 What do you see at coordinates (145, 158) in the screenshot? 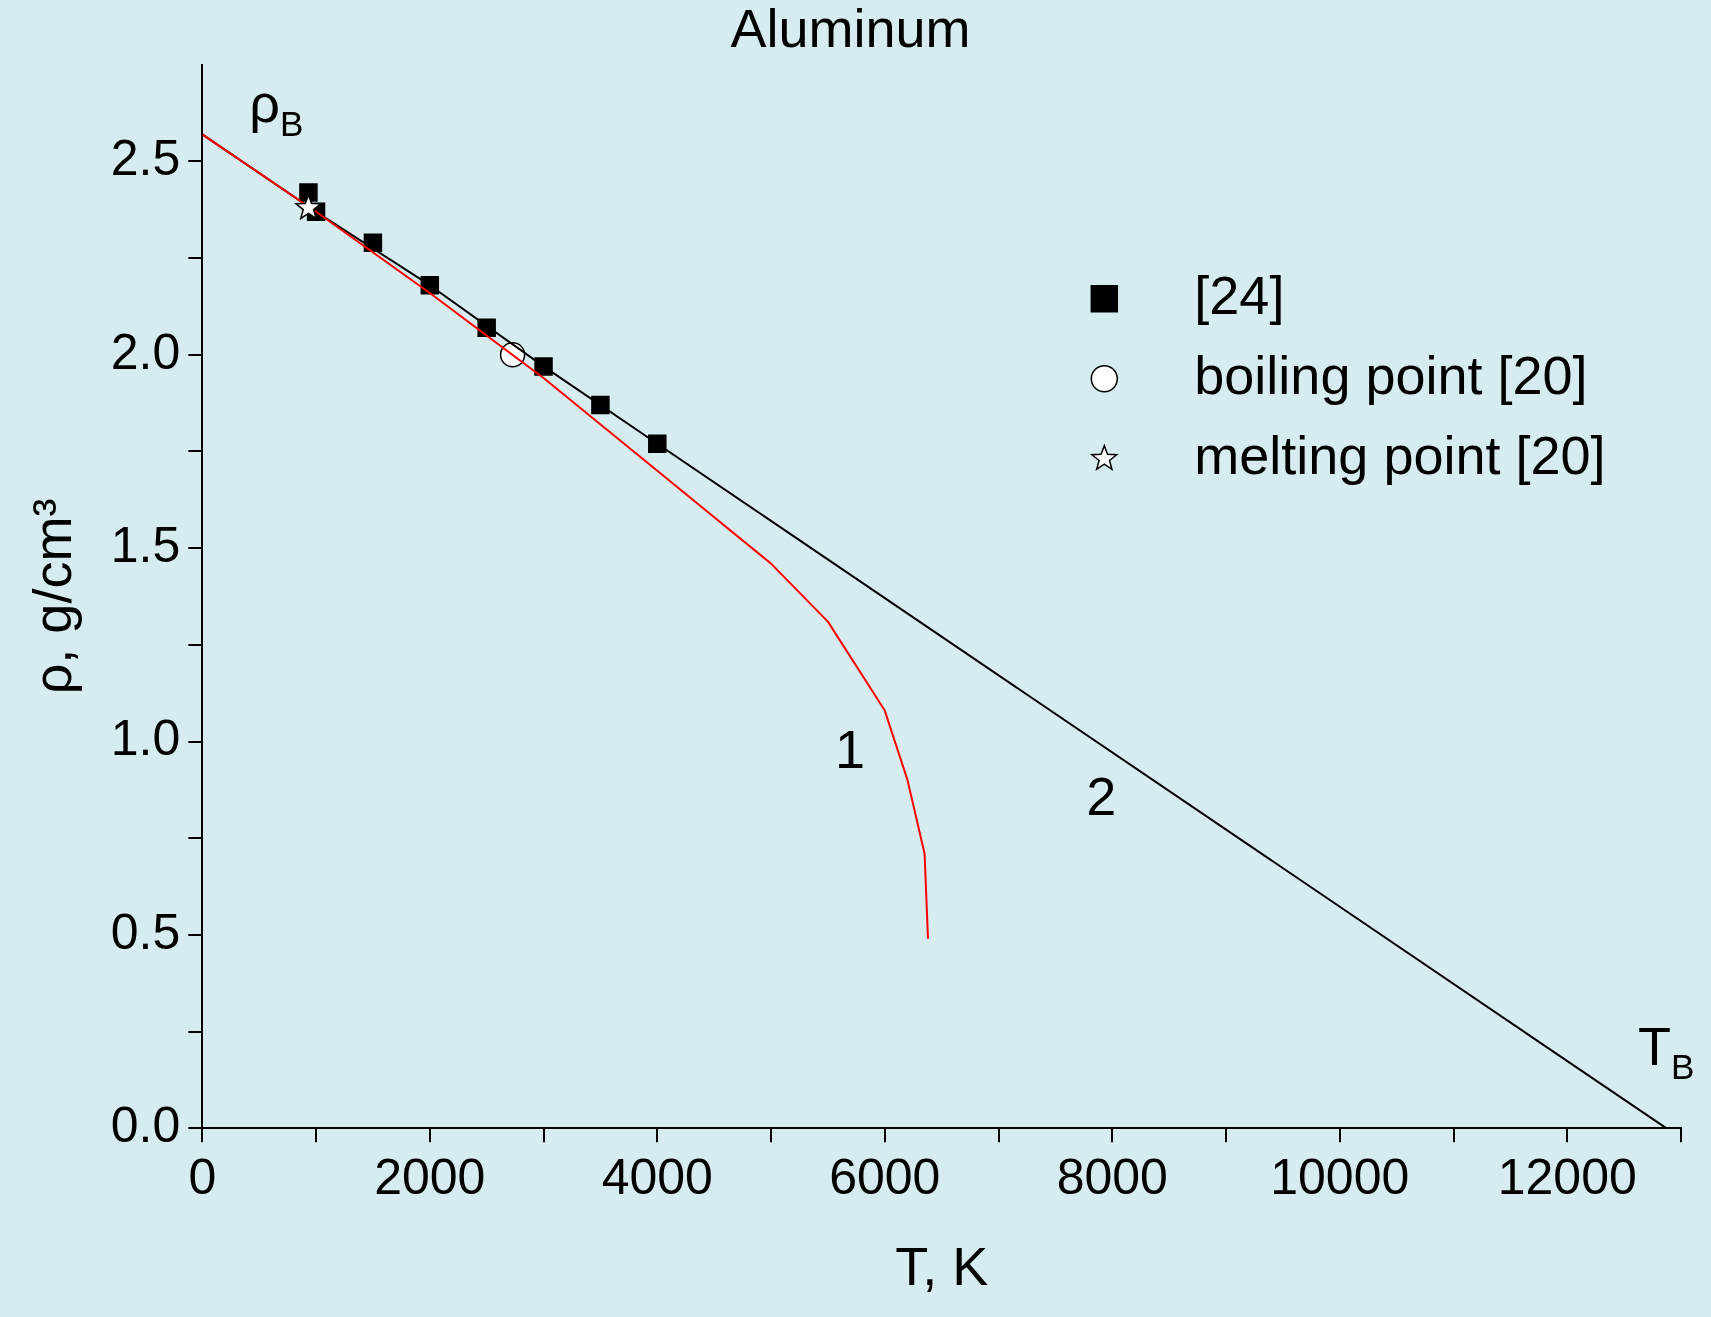
I see `y-tick-label: 2.5` at bounding box center [145, 158].